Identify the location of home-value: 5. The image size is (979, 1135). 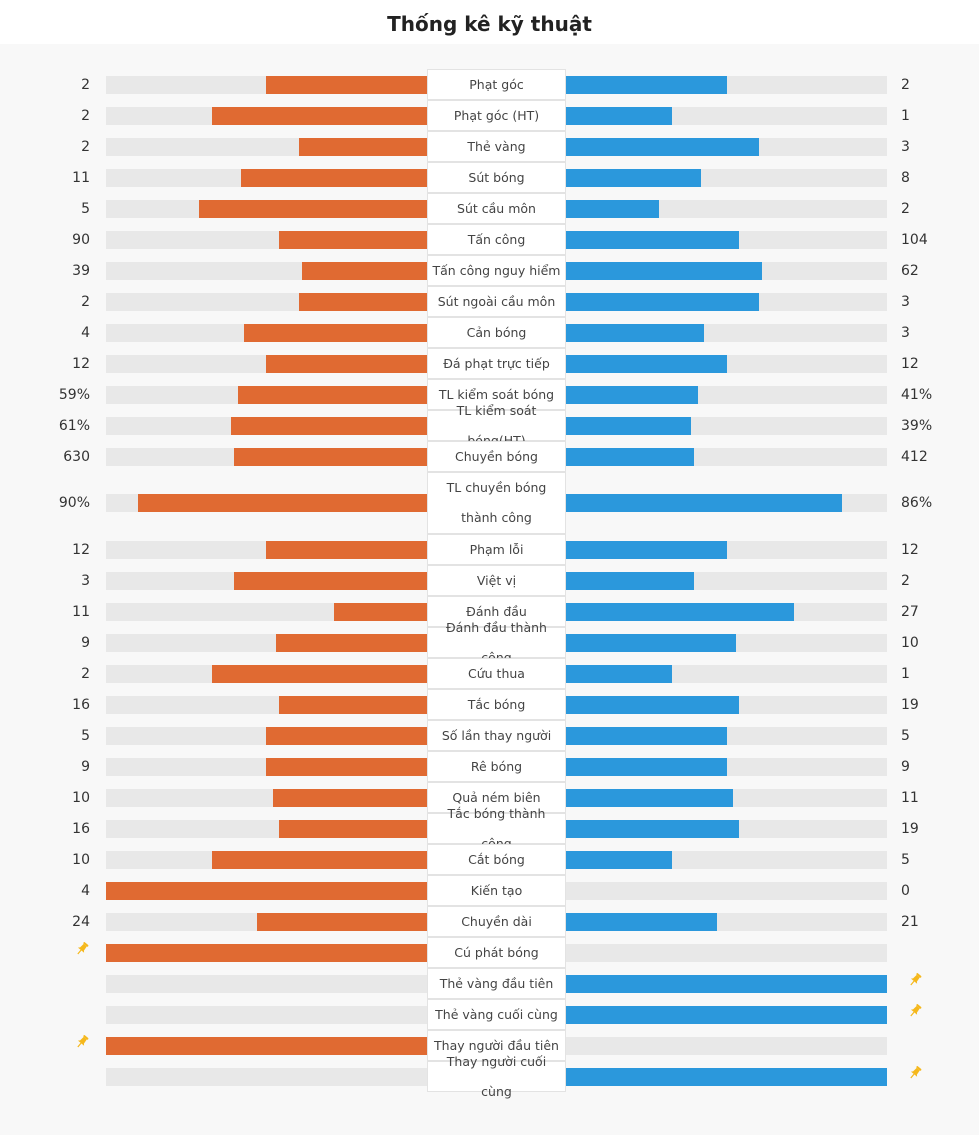
(85, 208).